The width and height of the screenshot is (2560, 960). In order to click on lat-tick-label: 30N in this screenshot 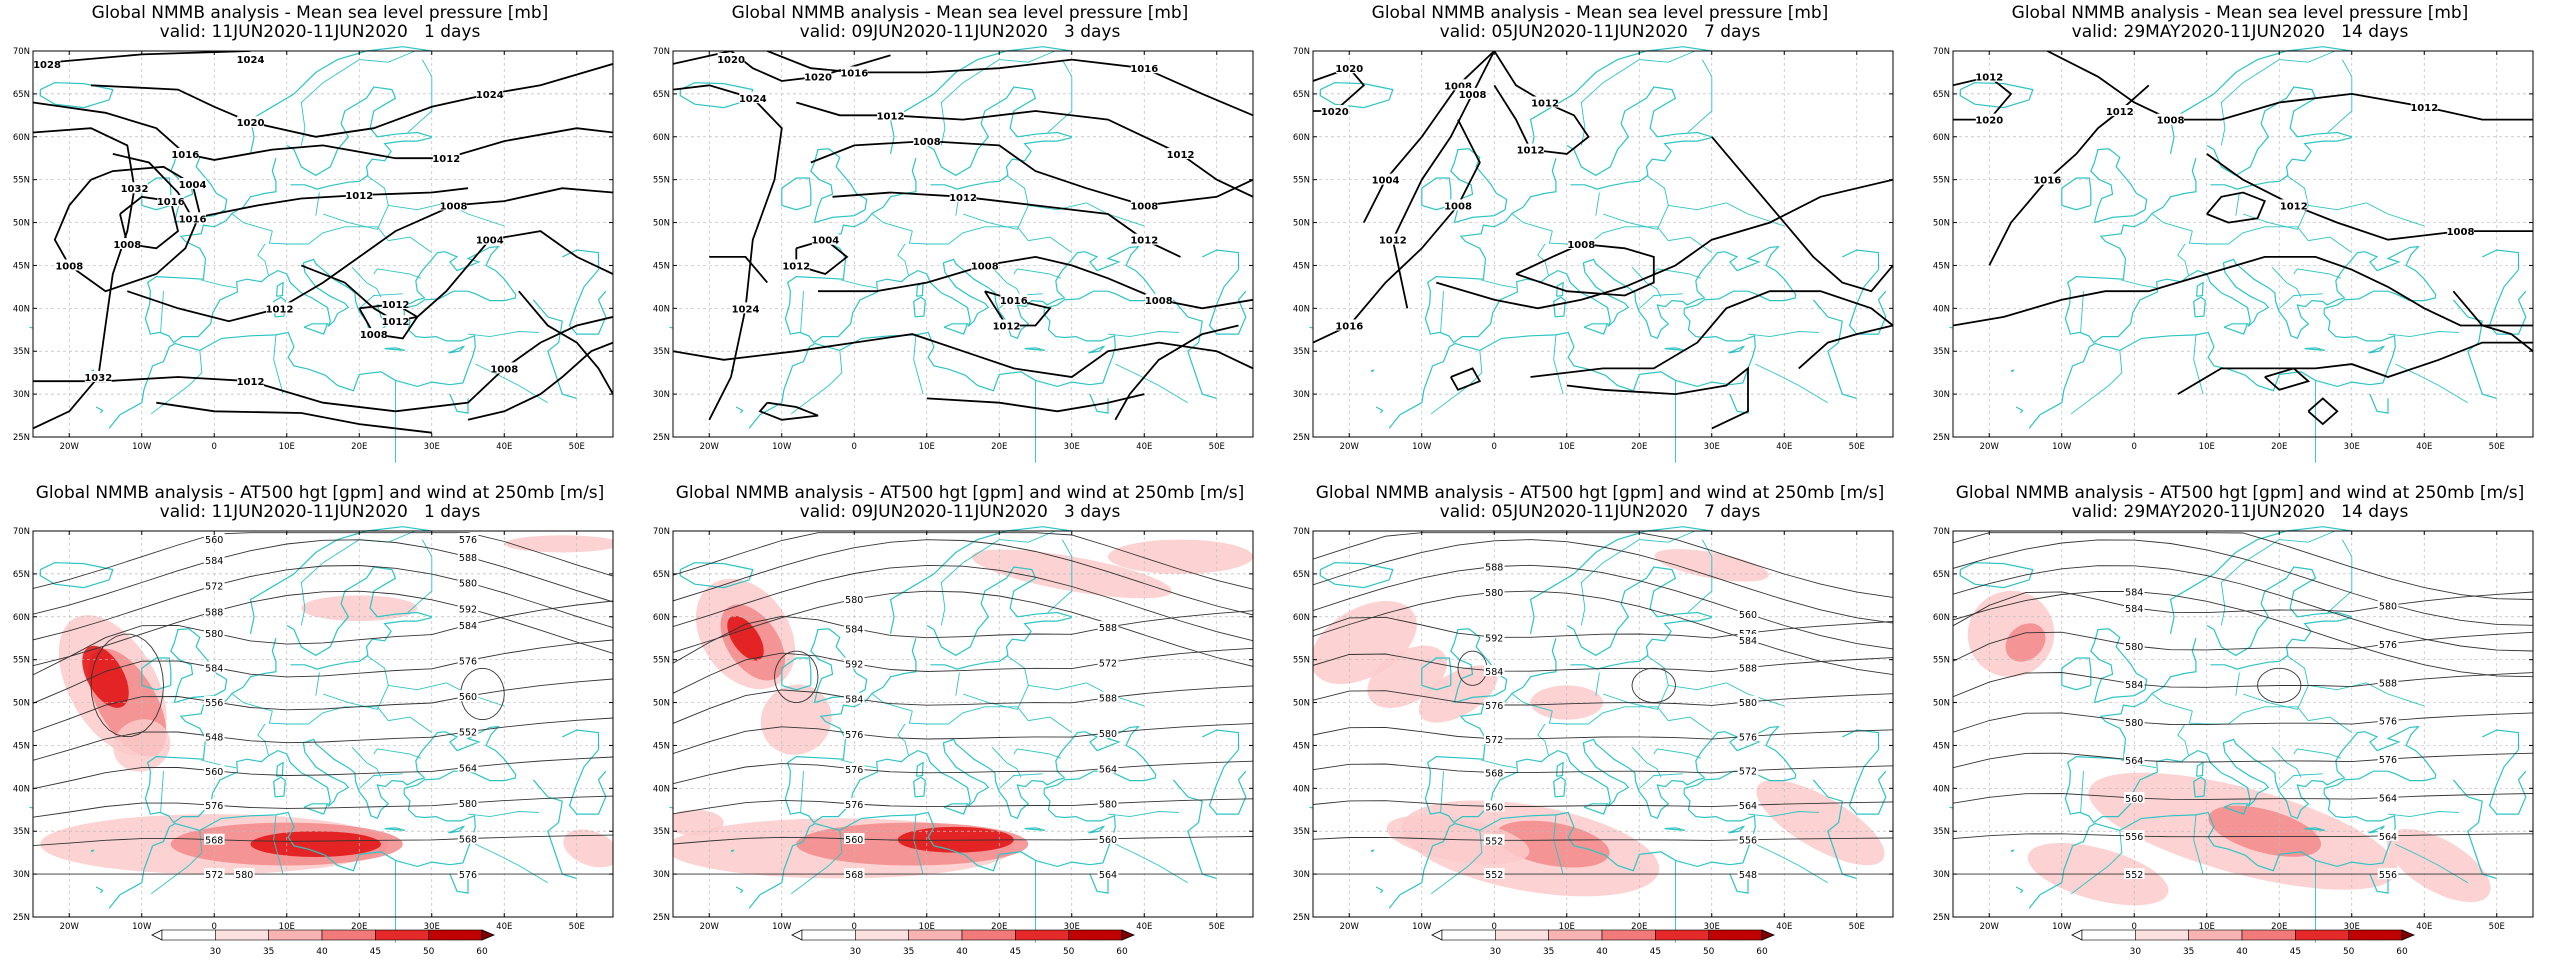, I will do `click(1301, 395)`.